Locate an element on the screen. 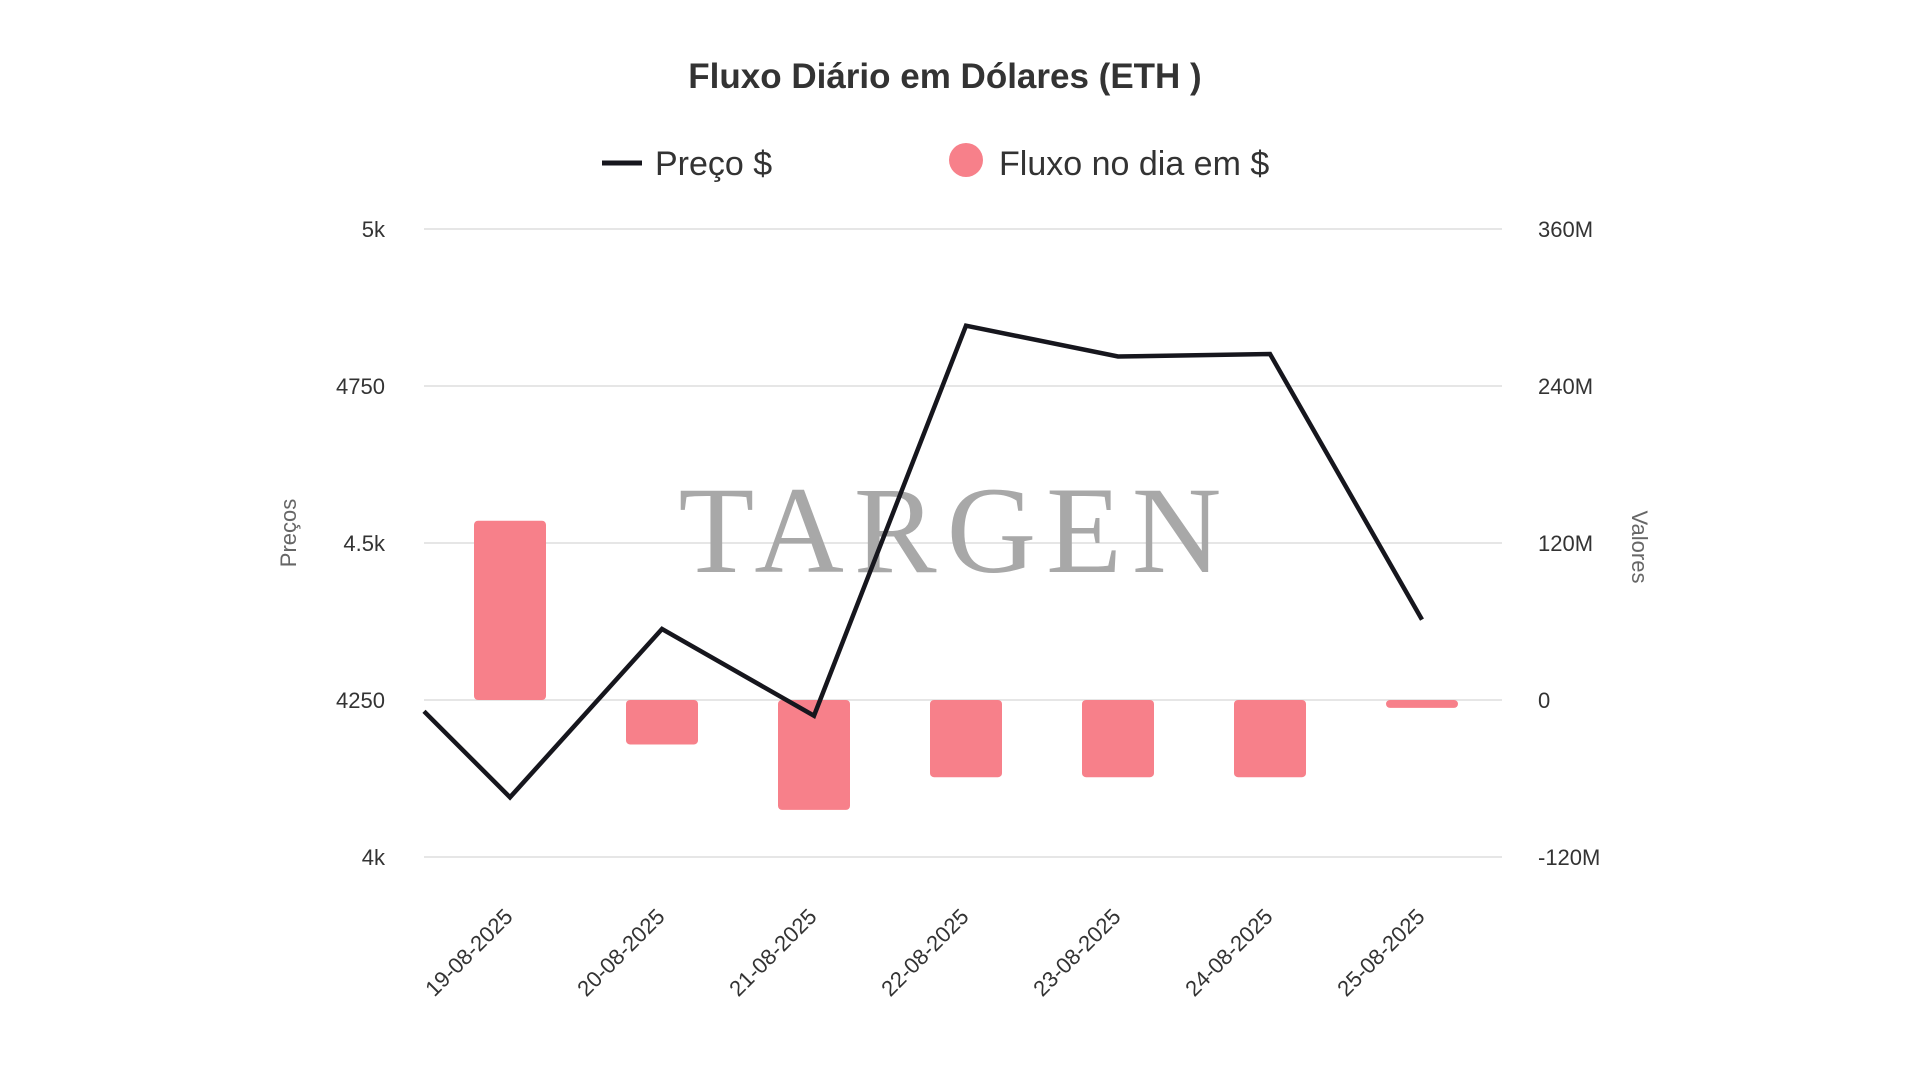 Image resolution: width=1920 pixels, height=1080 pixels. chart-title: Fluxo Diário em Dólares (ETH ) is located at coordinates (944, 76).